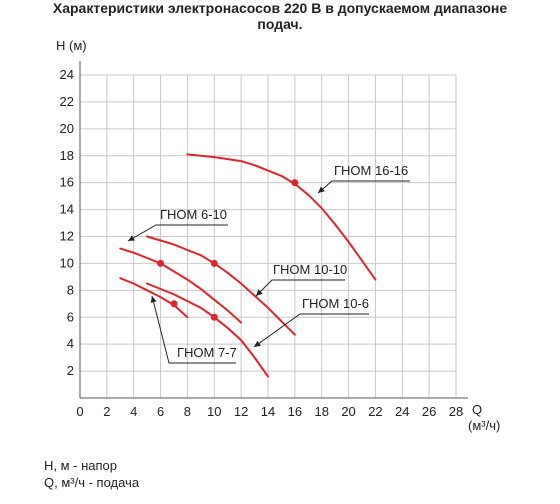 Image resolution: width=560 pixels, height=504 pixels. I want to click on legend-line-flow: Q, м³/ч - подача, so click(92, 482).